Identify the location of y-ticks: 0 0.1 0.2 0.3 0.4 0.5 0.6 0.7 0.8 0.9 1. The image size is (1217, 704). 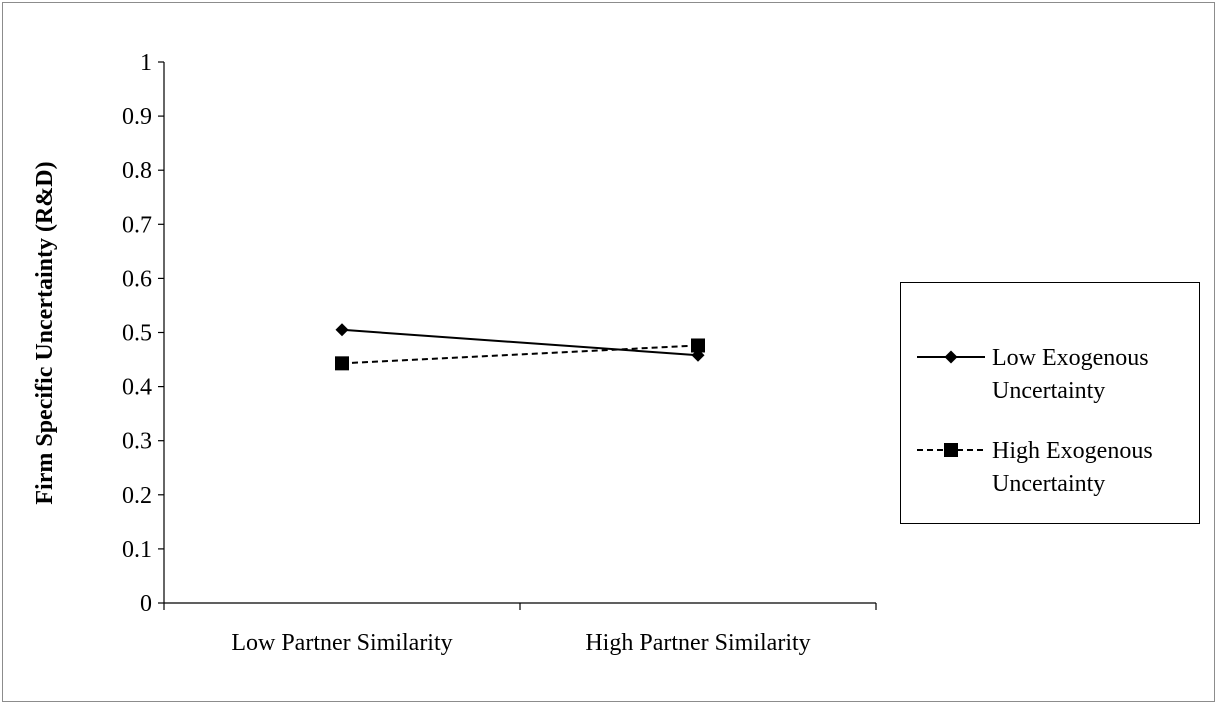
(143, 333).